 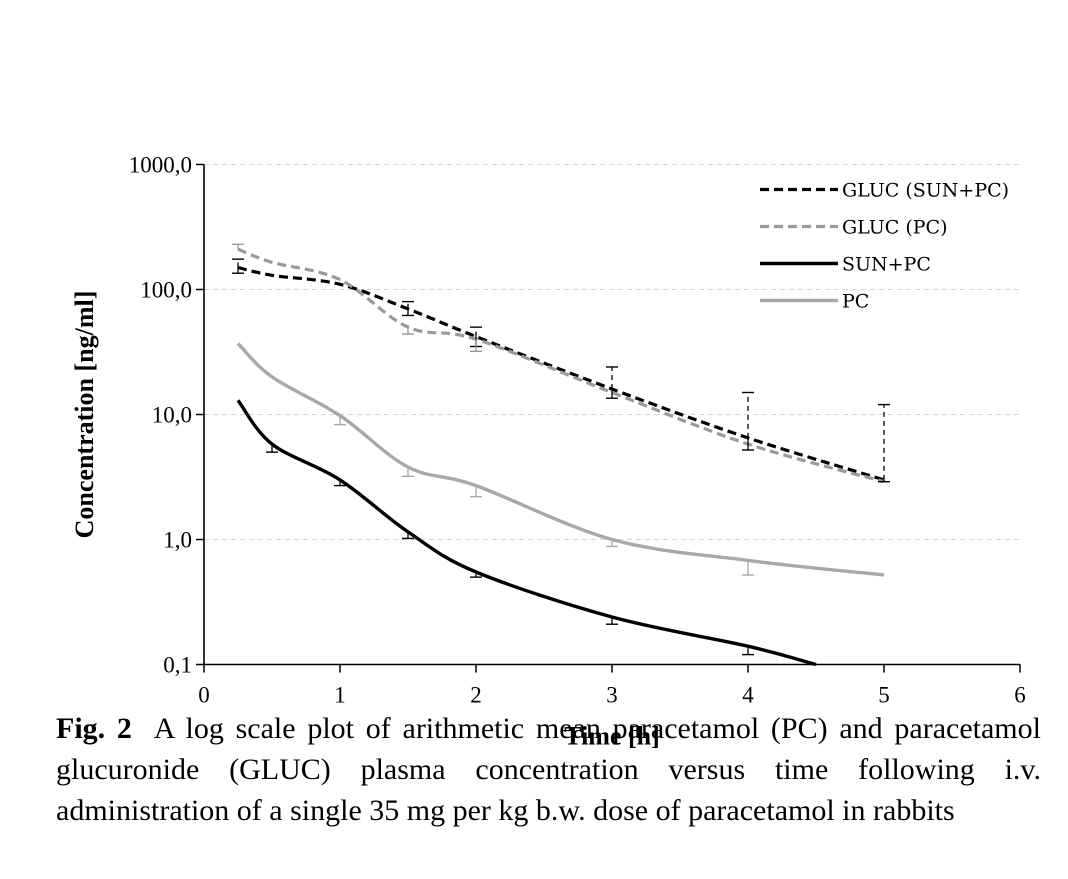 I want to click on x-tick-label: 3, so click(x=612, y=695).